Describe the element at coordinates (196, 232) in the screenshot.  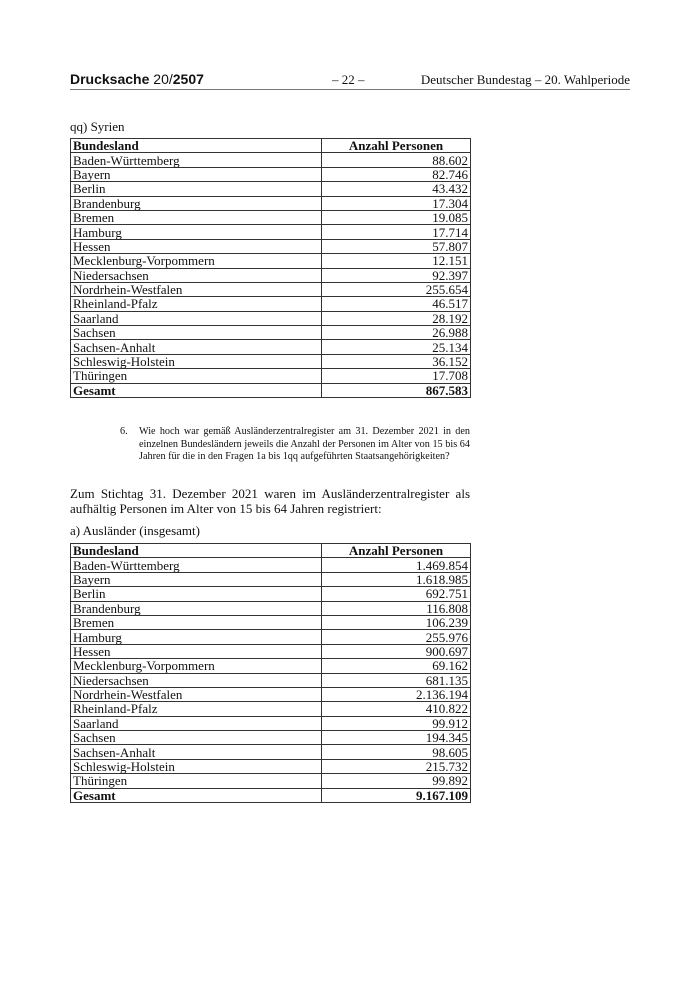
I see `state-cell: Hamburg` at that location.